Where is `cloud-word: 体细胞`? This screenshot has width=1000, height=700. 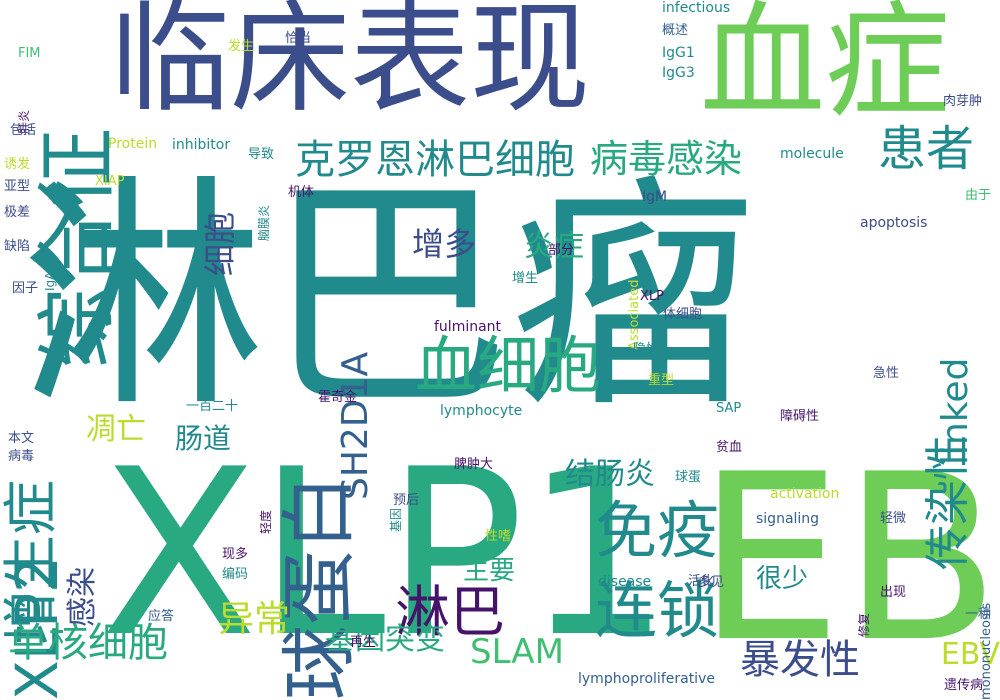
cloud-word: 体细胞 is located at coordinates (683, 314).